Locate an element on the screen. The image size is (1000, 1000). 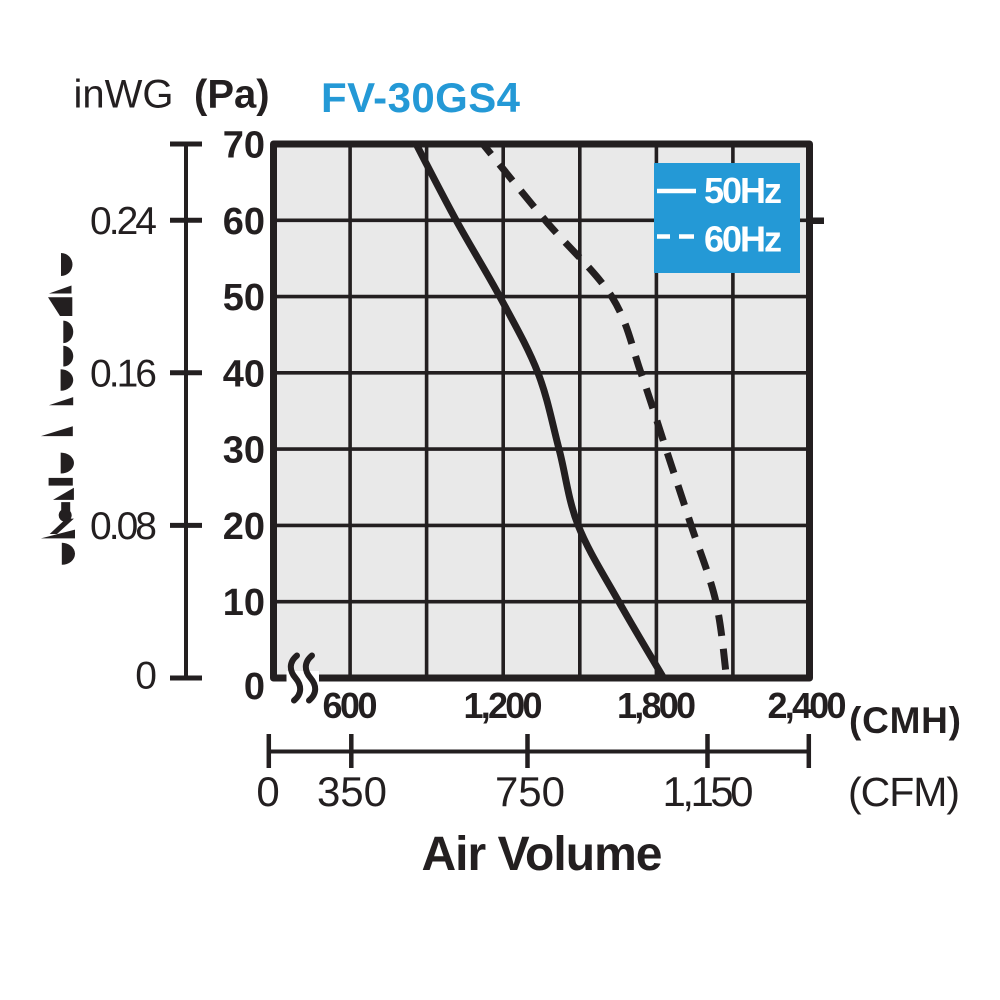
svg-text: (Pa) is located at coordinates (232, 95).